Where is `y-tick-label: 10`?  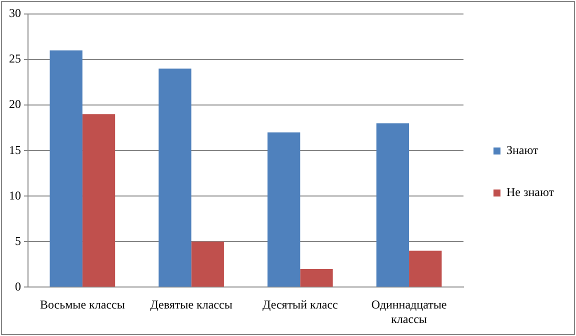
y-tick-label: 10 is located at coordinates (15, 195).